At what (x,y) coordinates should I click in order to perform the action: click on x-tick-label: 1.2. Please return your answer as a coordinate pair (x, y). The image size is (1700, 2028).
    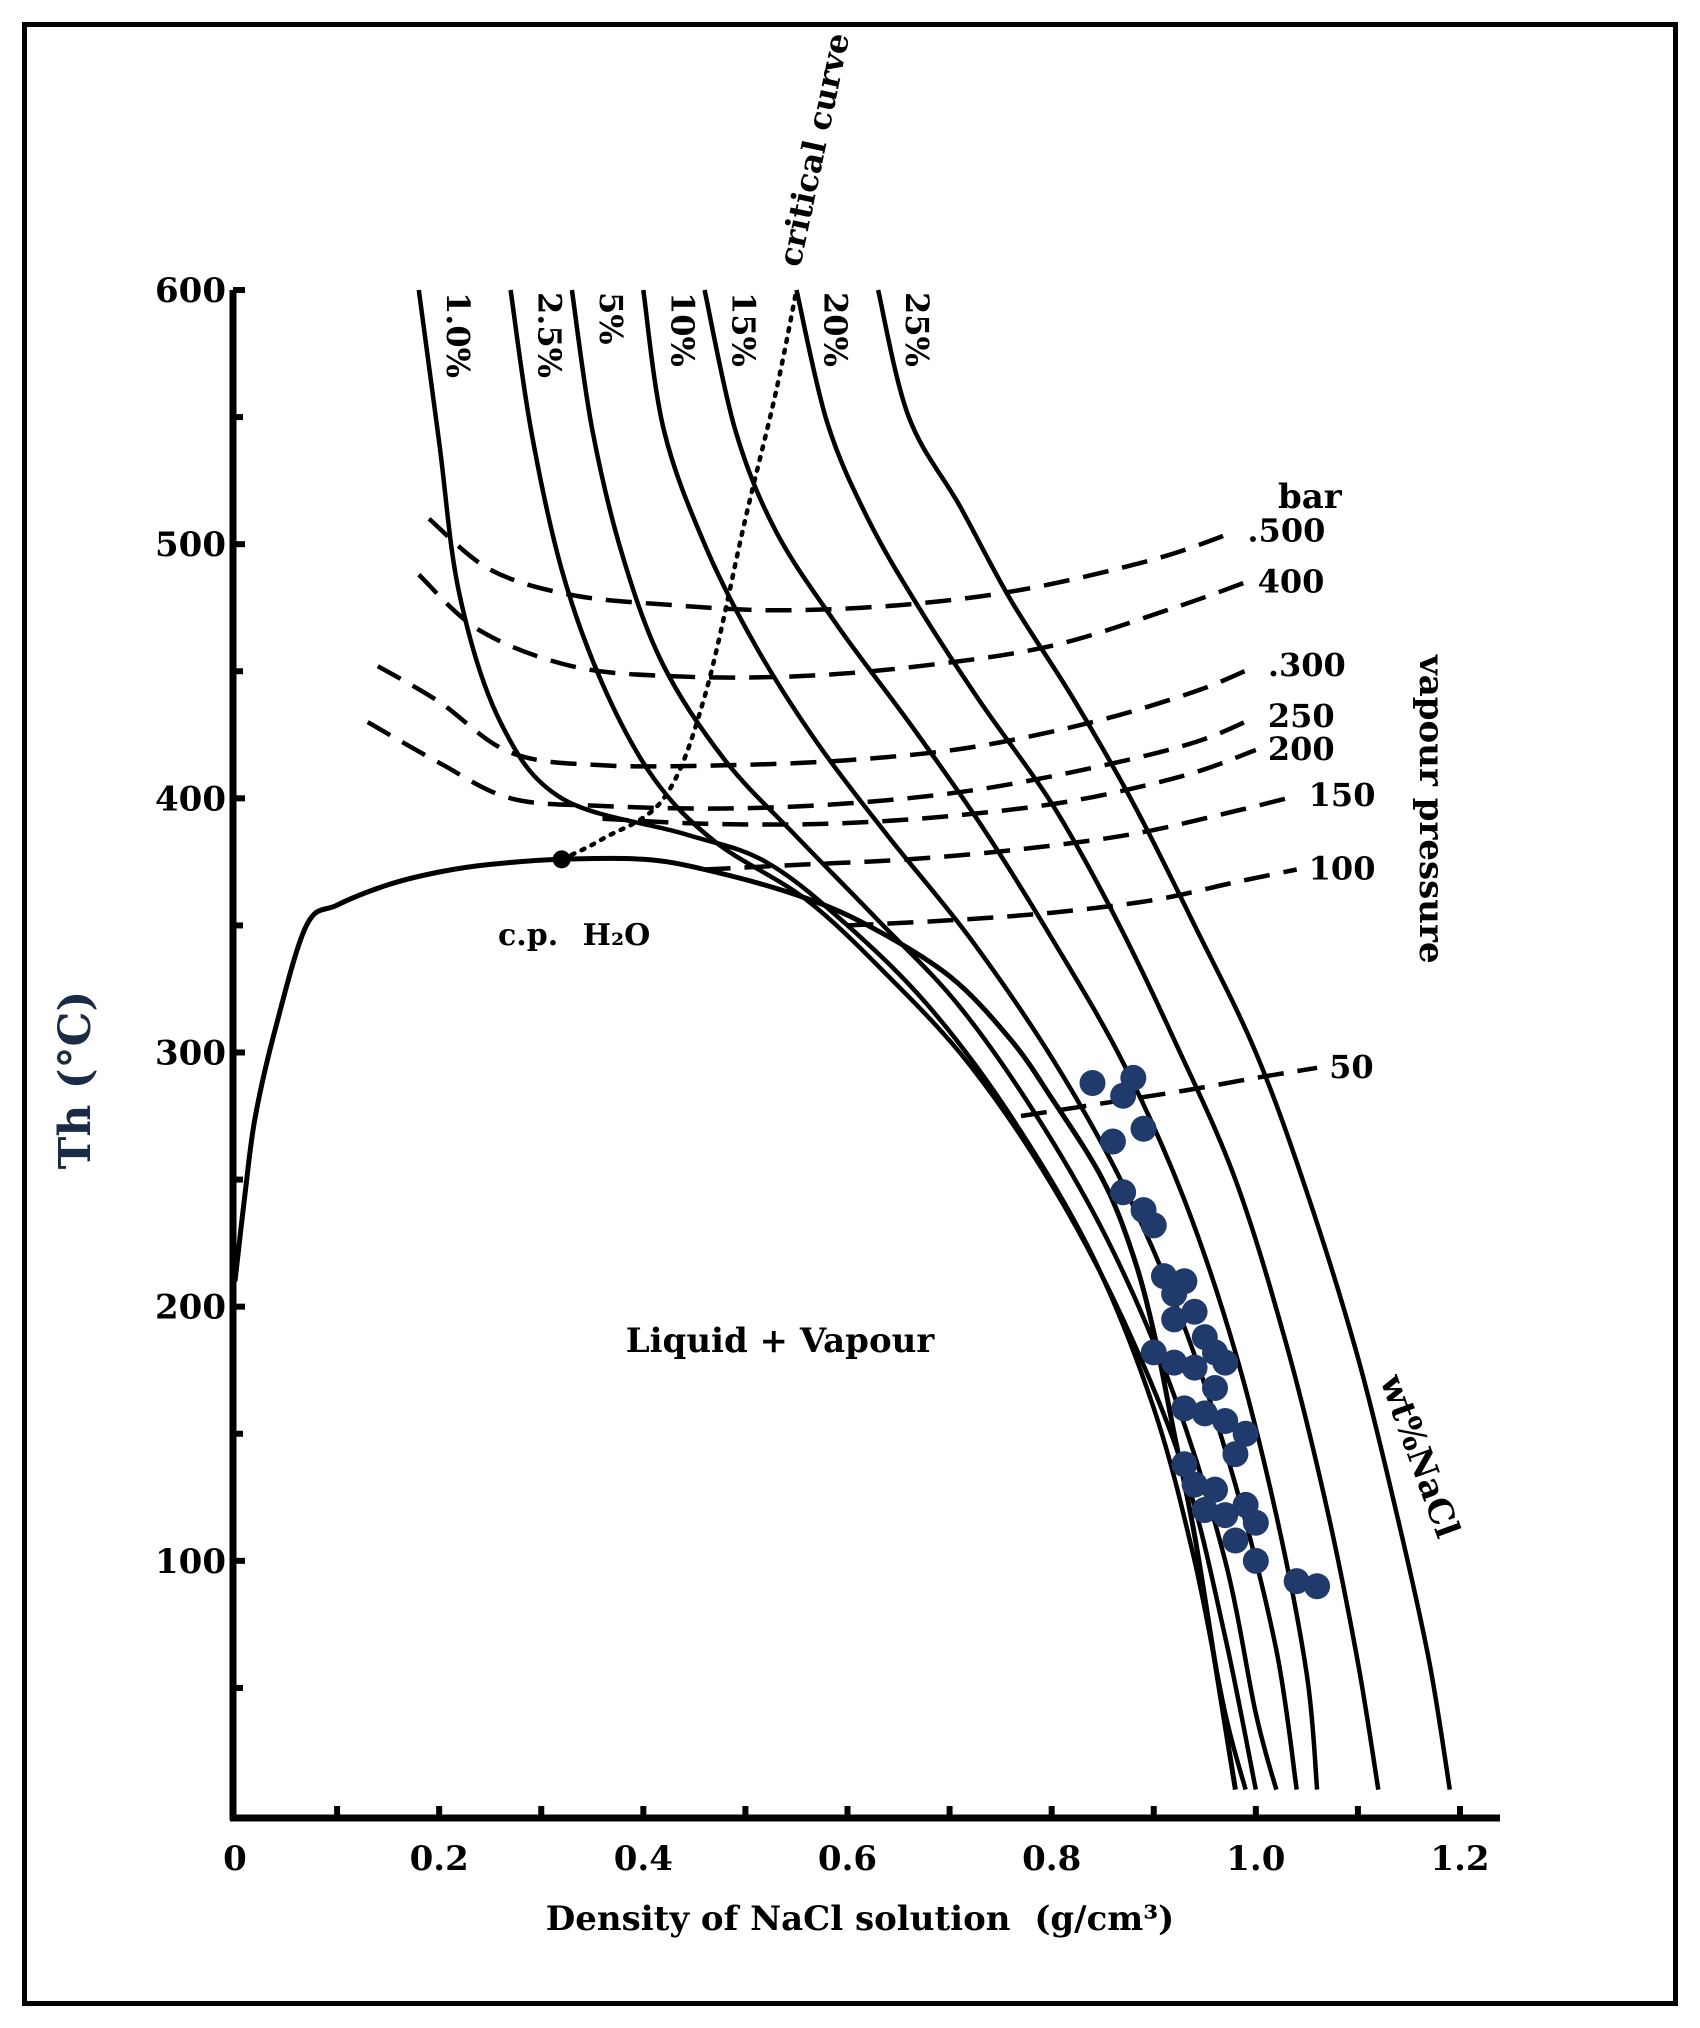
    Looking at the image, I should click on (1459, 1859).